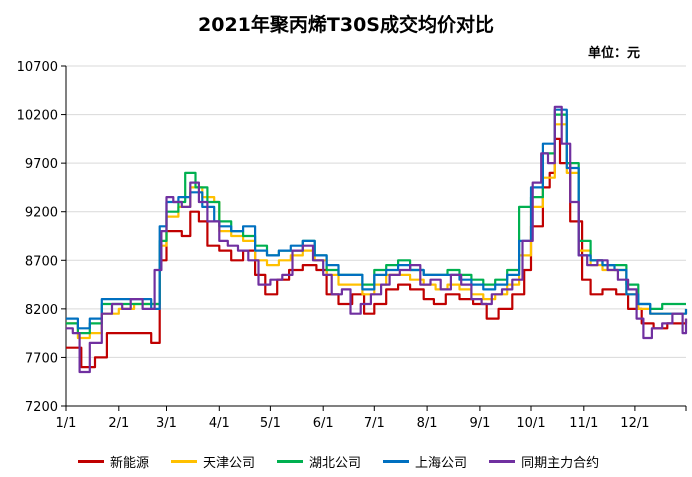 This screenshot has width=692, height=477. Describe the element at coordinates (270, 423) in the screenshot. I see `x-tick-label: 5/1` at that location.